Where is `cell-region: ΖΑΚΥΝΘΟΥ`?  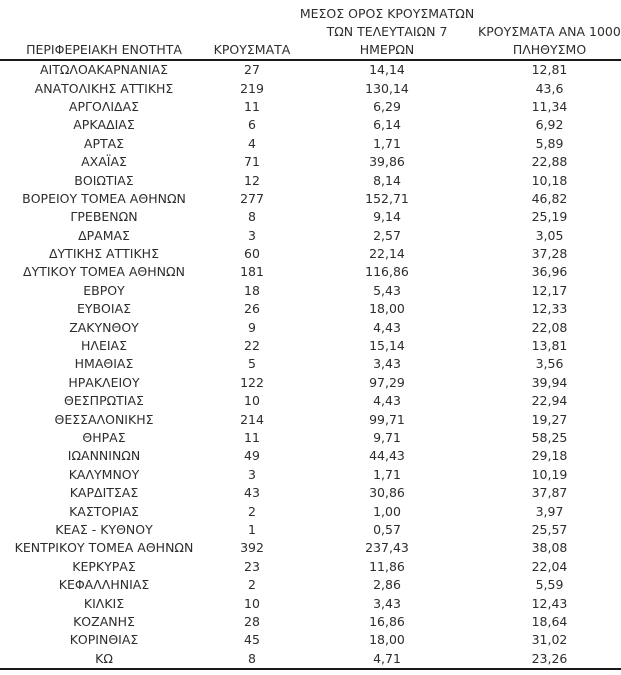 cell-region: ΖΑΚΥΝΘΟΥ is located at coordinates (104, 327).